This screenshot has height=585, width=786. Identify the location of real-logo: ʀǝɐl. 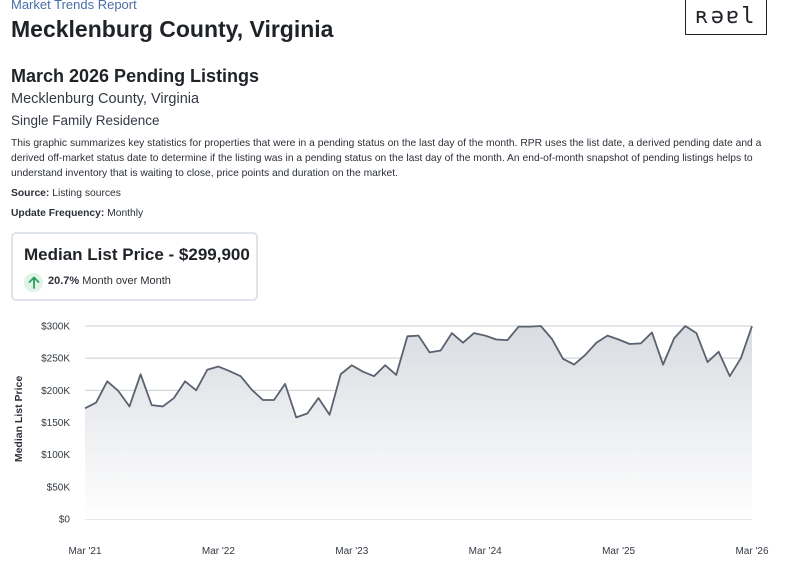
(726, 17).